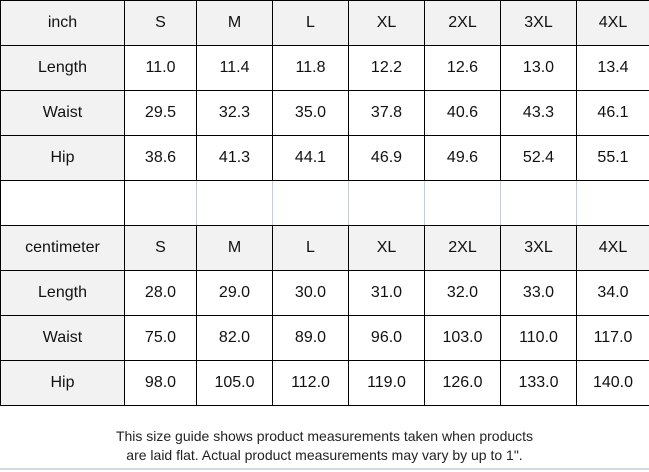  What do you see at coordinates (160, 293) in the screenshot?
I see `measurement-cell: 28.0` at bounding box center [160, 293].